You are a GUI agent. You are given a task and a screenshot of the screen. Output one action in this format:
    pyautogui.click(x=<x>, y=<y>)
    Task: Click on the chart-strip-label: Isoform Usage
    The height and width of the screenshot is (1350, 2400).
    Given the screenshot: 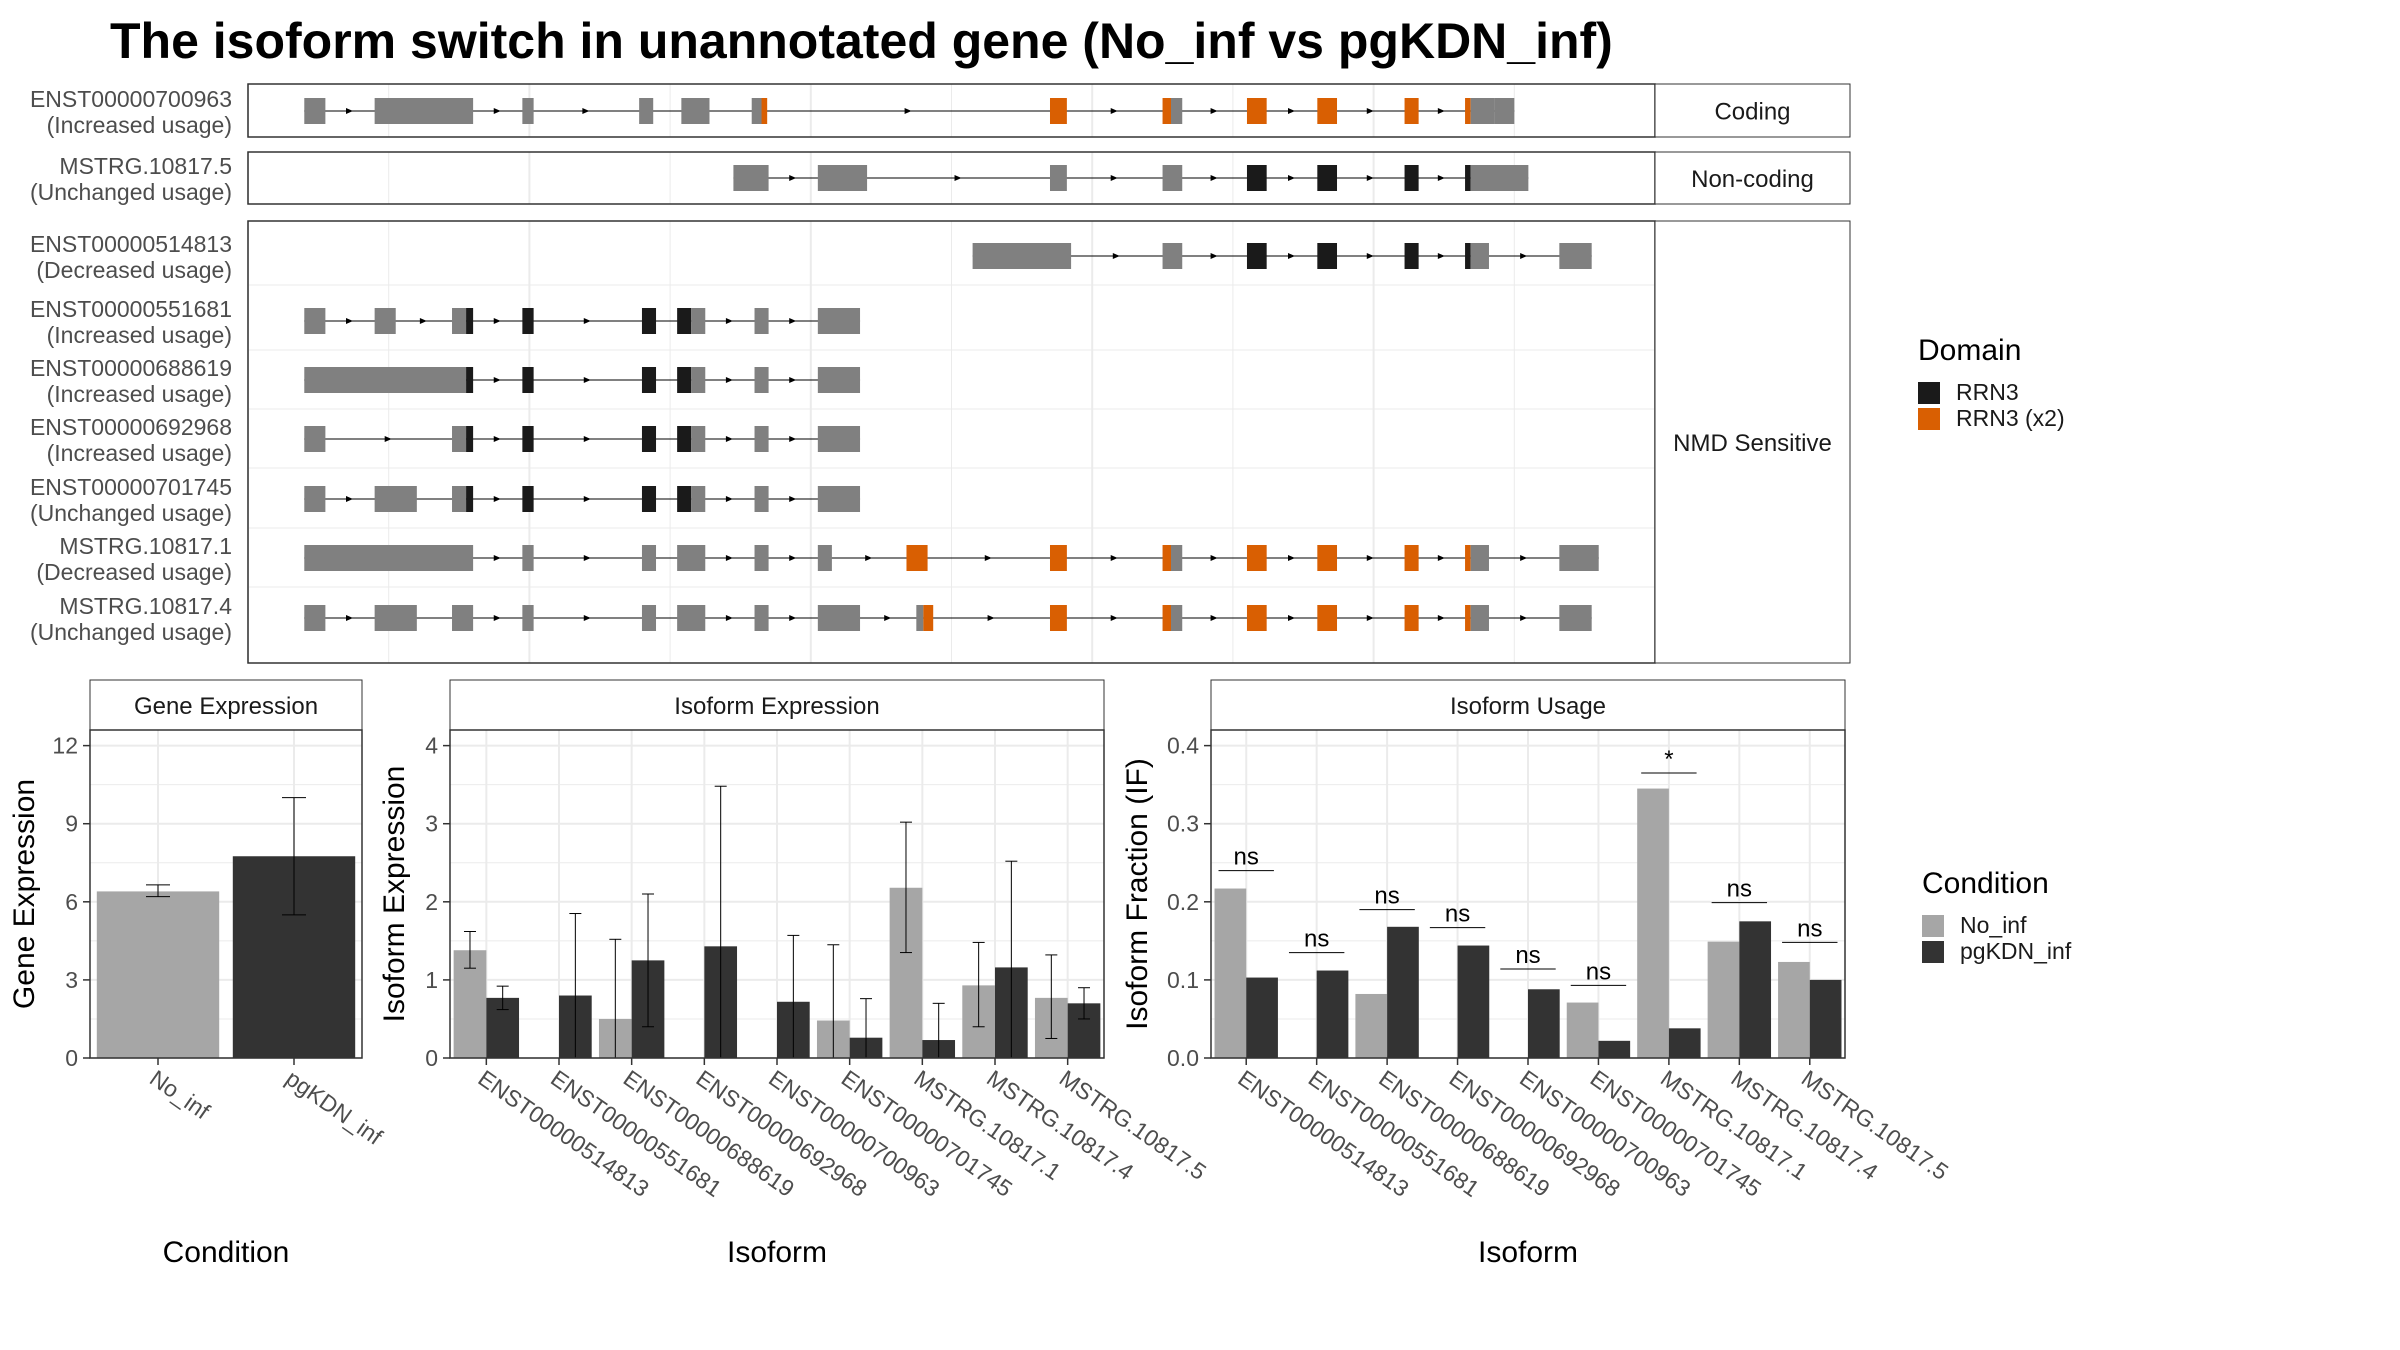 What is the action you would take?
    pyautogui.click(x=1528, y=706)
    